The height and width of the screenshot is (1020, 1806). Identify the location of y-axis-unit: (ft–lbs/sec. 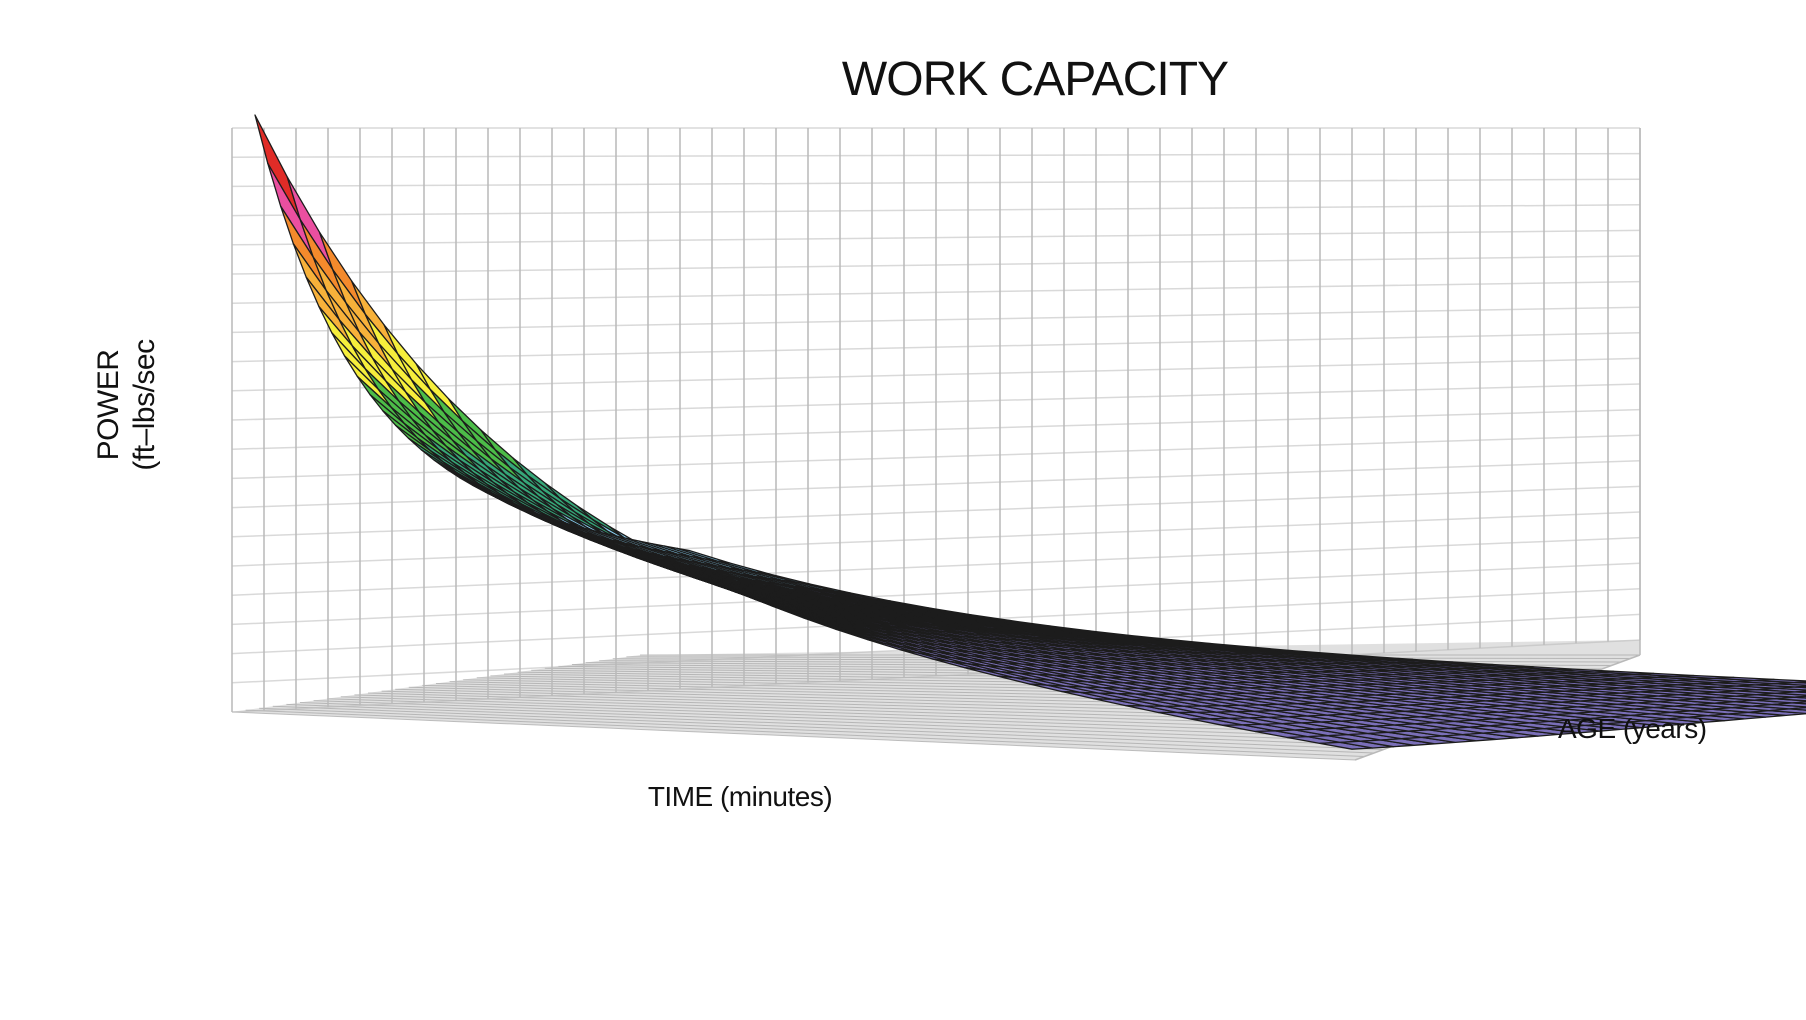
(144, 405).